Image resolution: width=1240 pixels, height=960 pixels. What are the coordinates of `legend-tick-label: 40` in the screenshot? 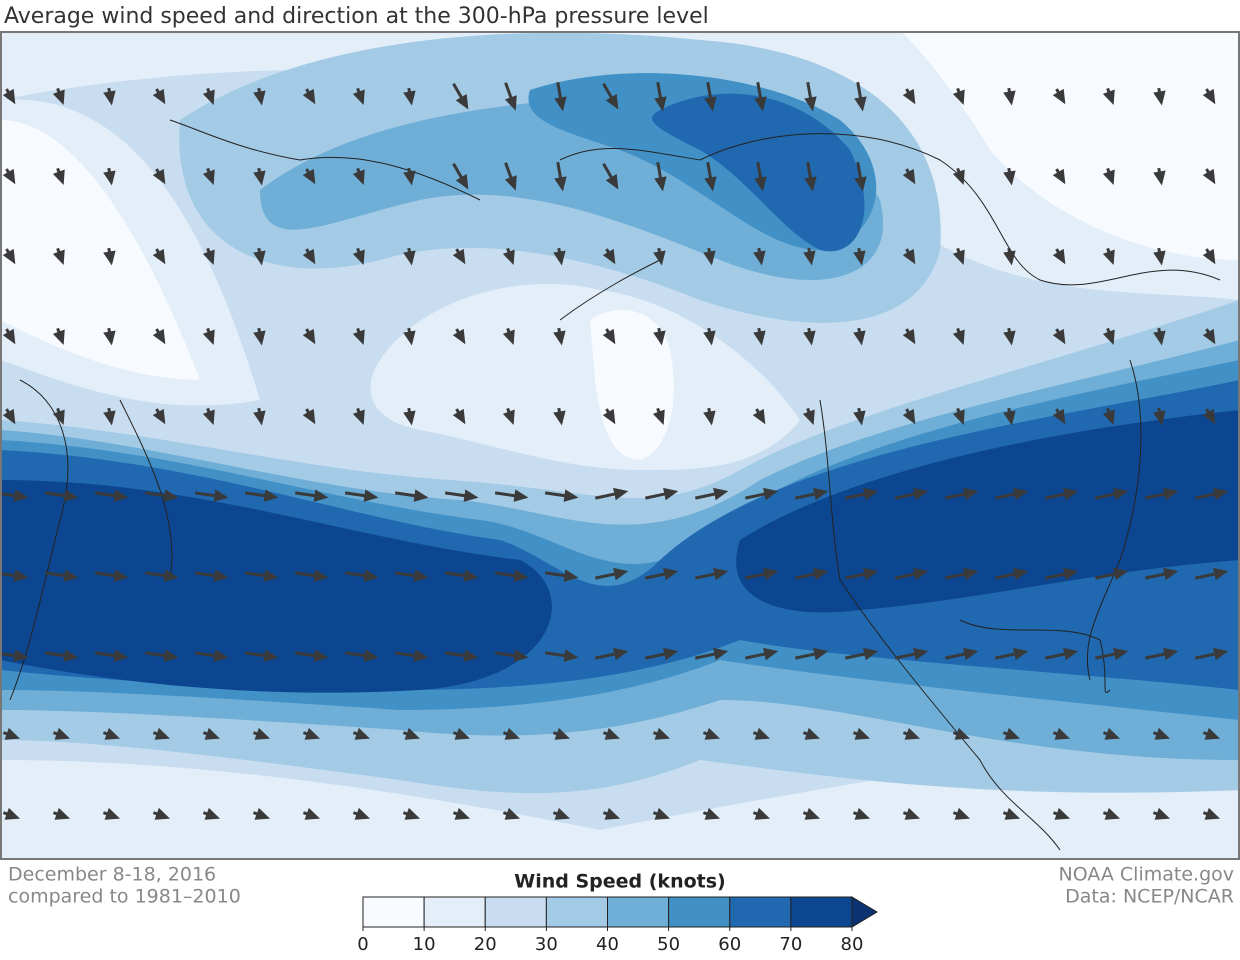 It's located at (607, 944).